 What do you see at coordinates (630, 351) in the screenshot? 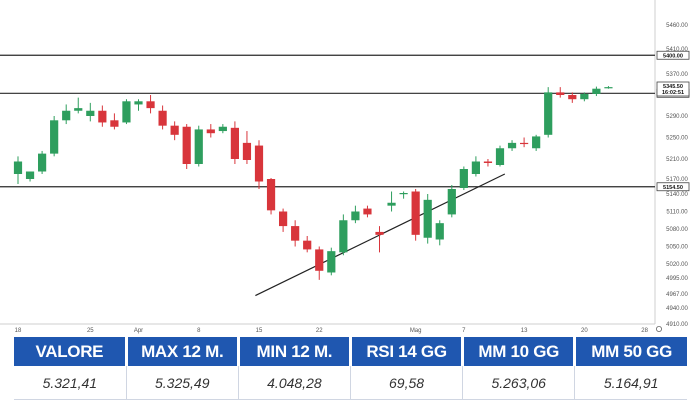
I see `stats-header: MM 50 GG` at bounding box center [630, 351].